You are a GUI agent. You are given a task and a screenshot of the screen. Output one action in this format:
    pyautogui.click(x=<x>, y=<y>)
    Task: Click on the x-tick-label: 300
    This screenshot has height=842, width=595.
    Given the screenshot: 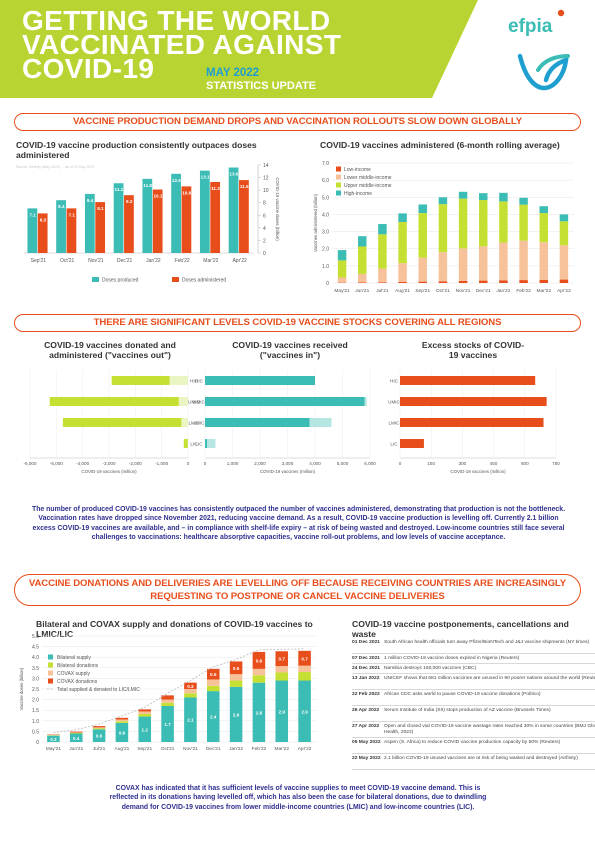 What is the action you would take?
    pyautogui.click(x=463, y=463)
    